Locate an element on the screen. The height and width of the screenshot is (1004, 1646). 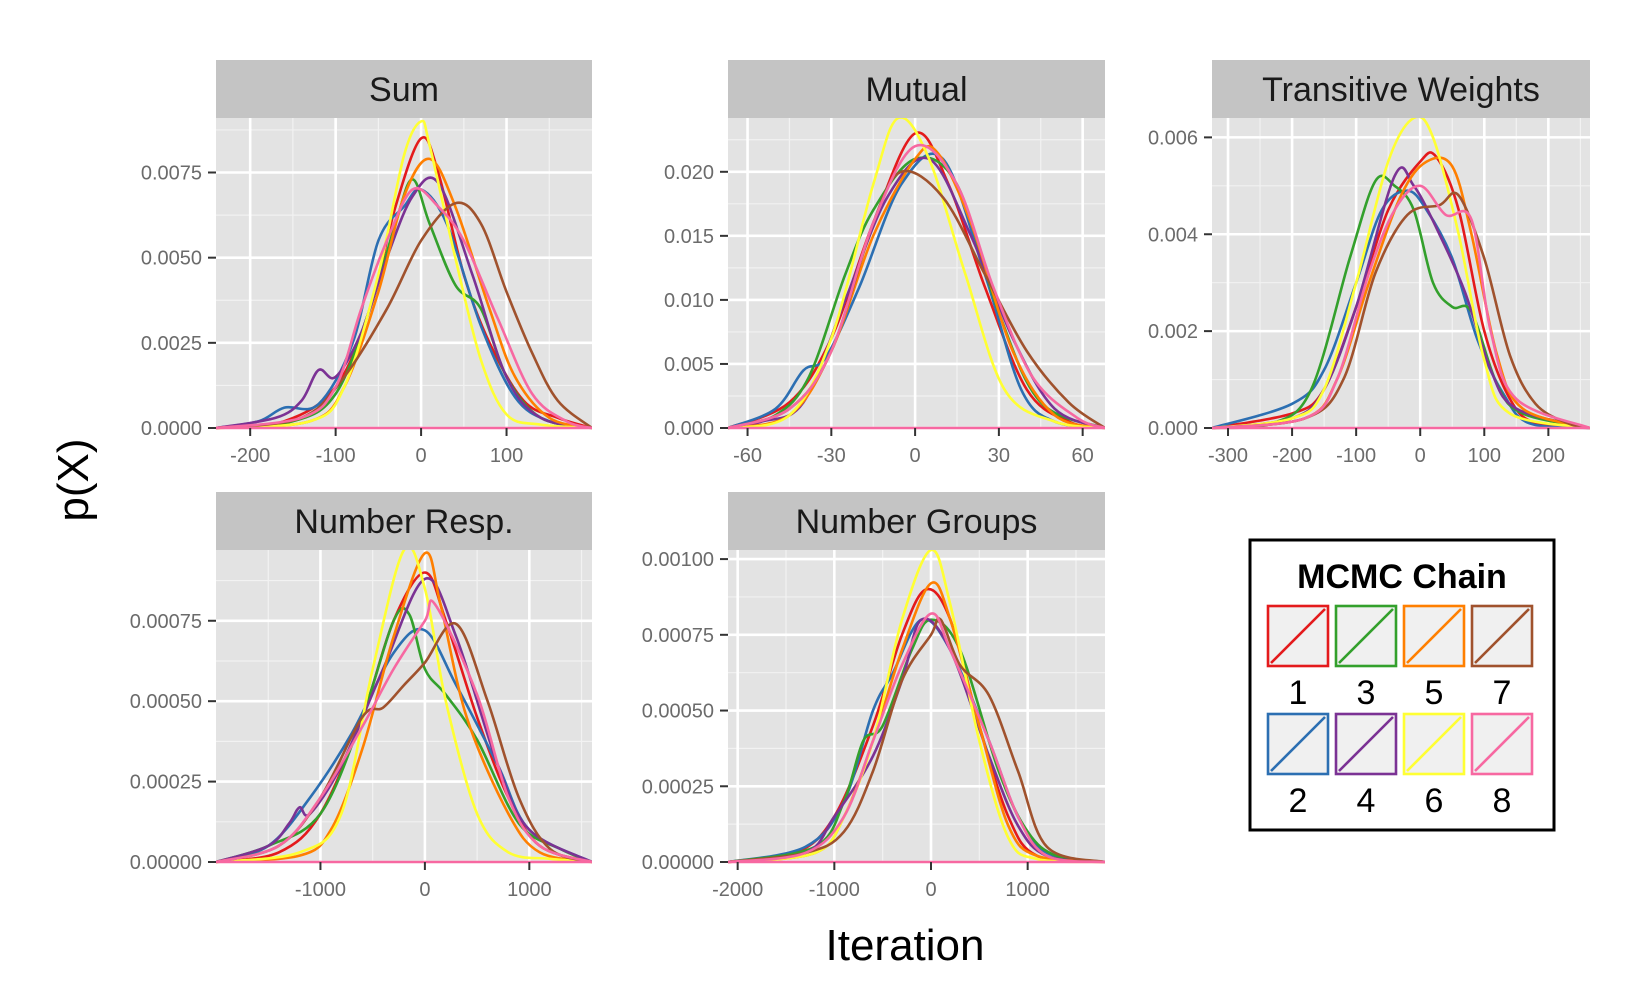
legend-key-6: 6 is located at coordinates (1434, 766).